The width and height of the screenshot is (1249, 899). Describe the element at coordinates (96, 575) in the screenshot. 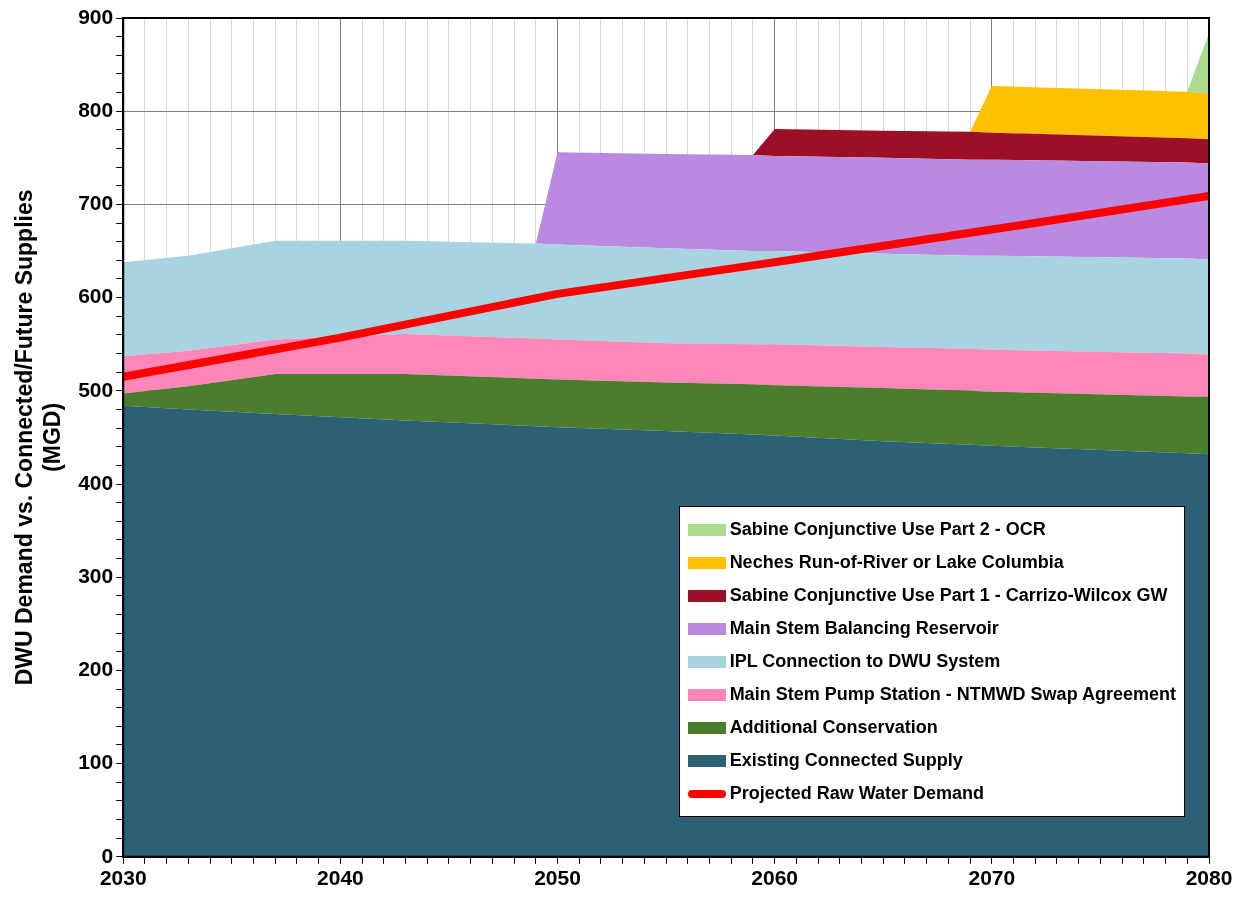

I see `y-tick-label: 300` at that location.